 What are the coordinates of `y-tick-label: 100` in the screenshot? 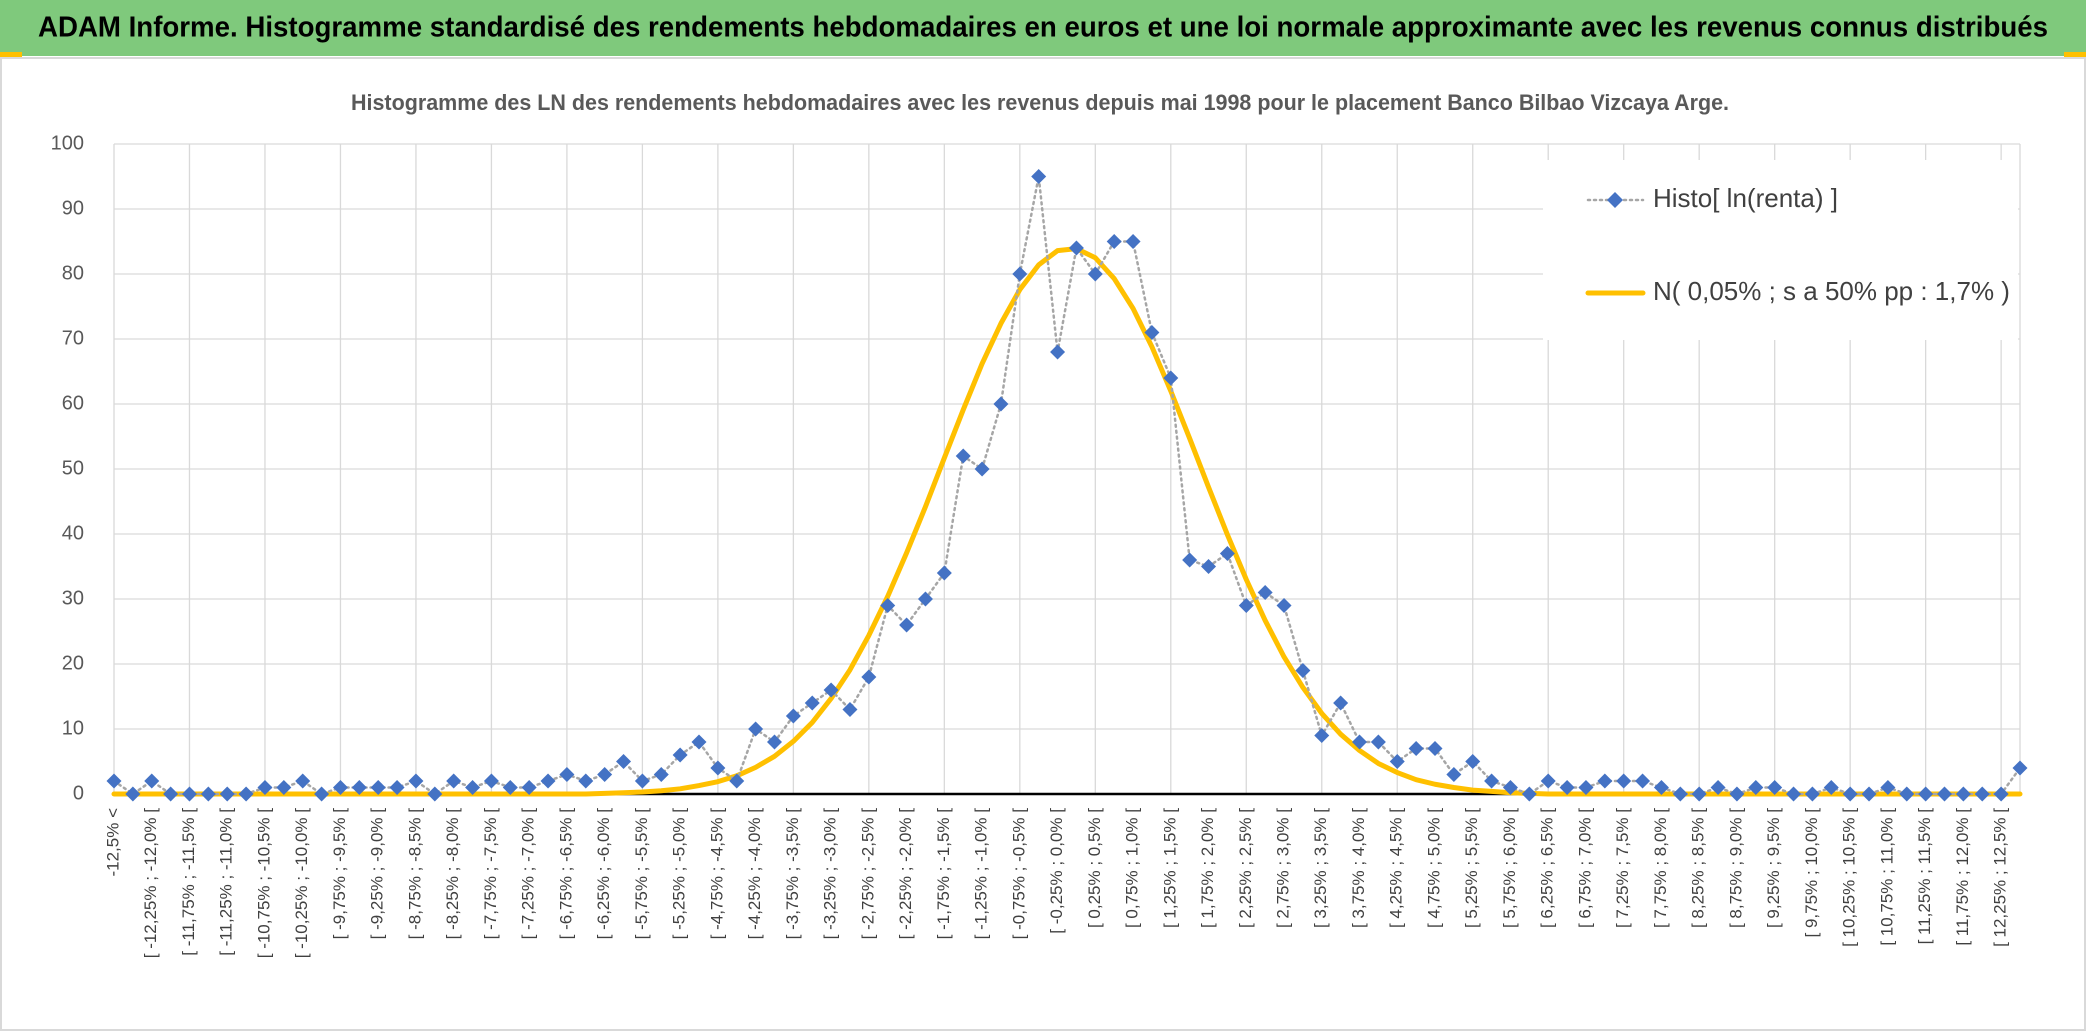 It's located at (67, 143).